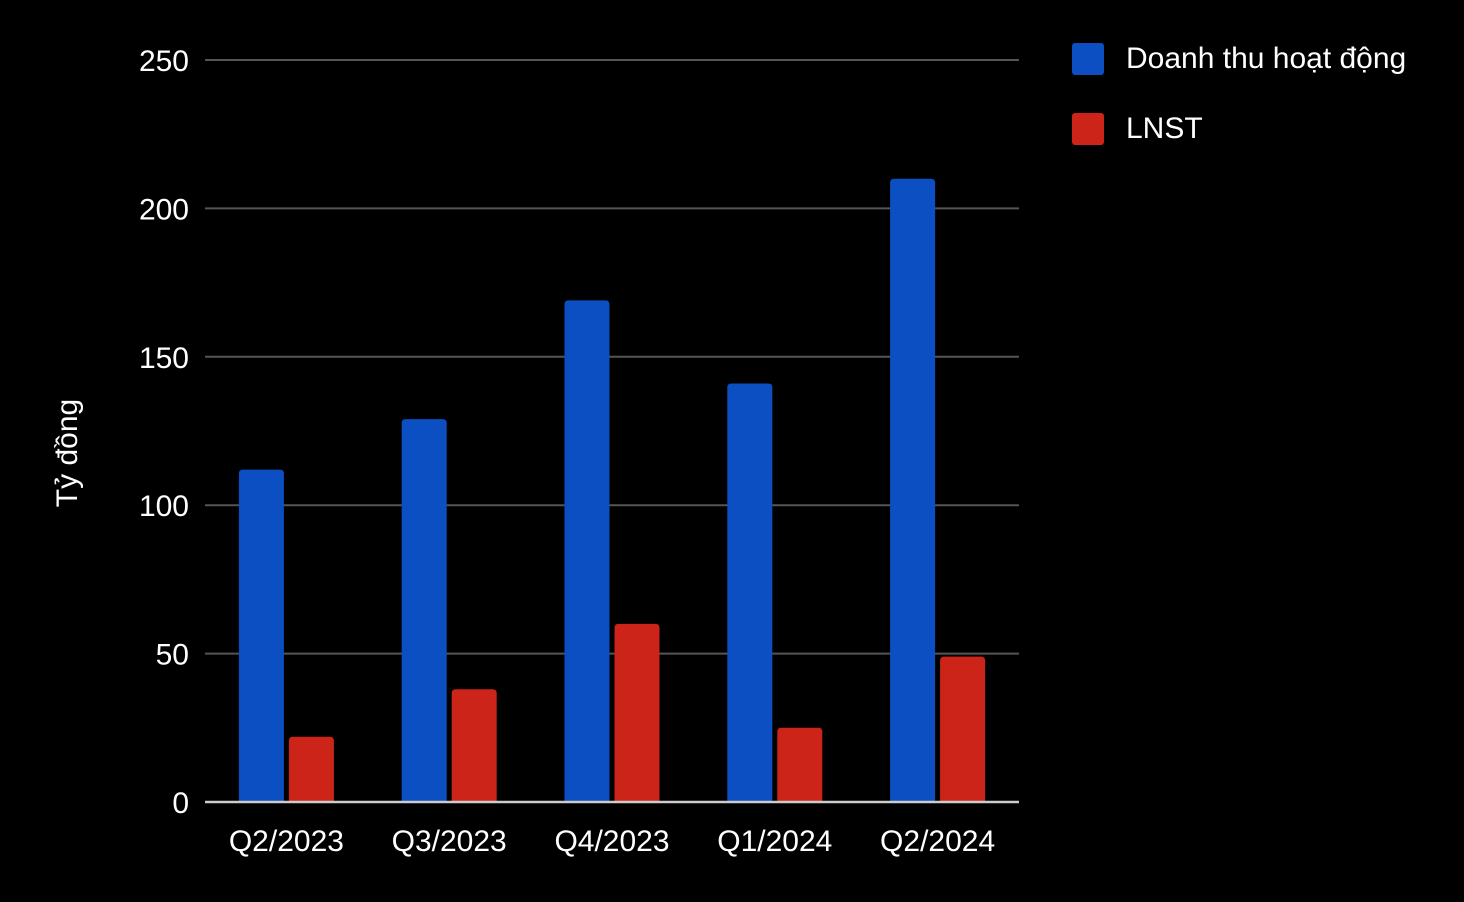  I want to click on legend-label-lnst: LNST, so click(1164, 128).